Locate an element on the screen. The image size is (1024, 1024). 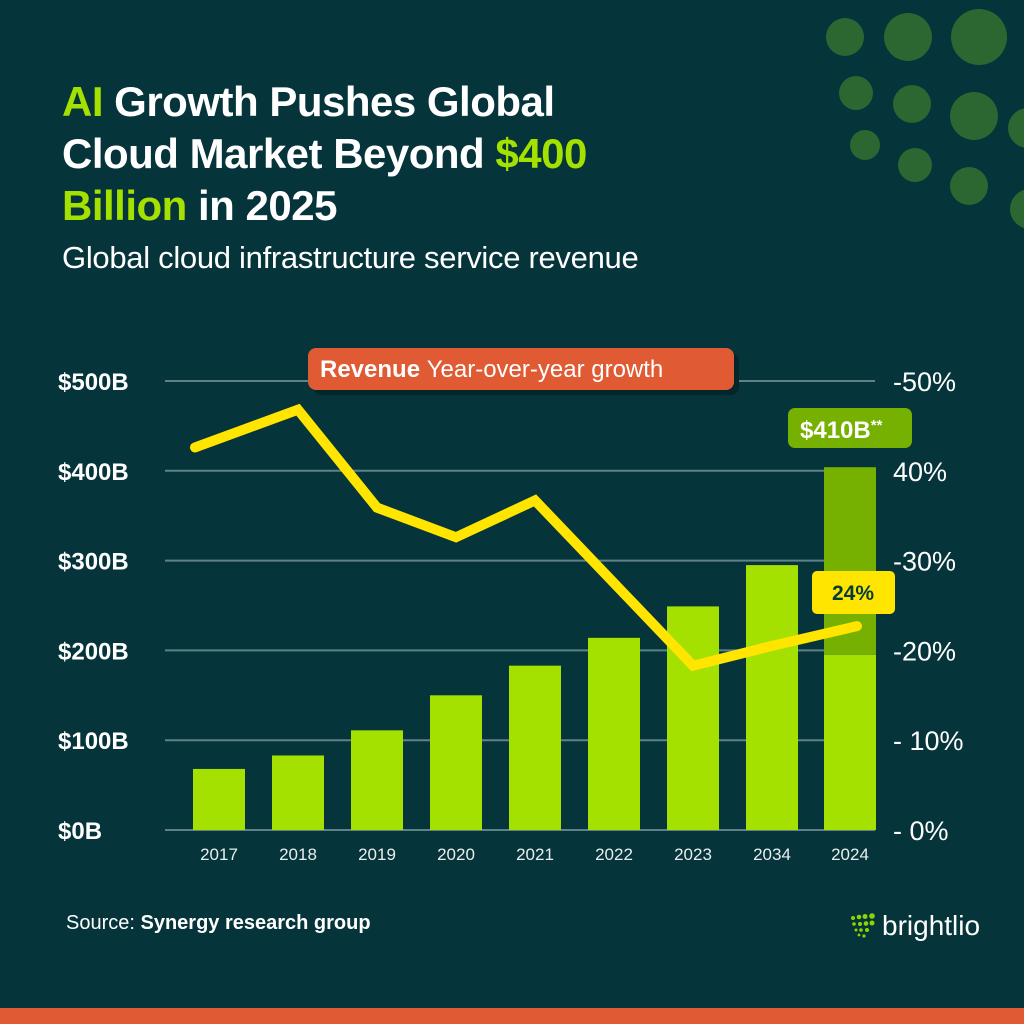
y-right-tick-label: - 0% is located at coordinates (921, 831).